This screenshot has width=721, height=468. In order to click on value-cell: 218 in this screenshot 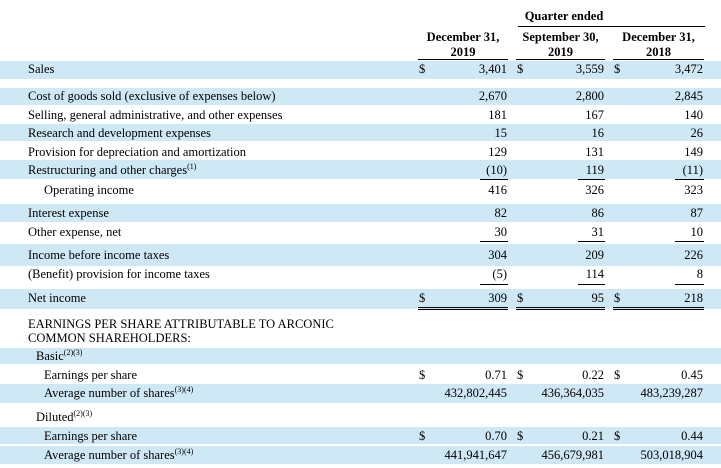, I will do `click(693, 298)`.